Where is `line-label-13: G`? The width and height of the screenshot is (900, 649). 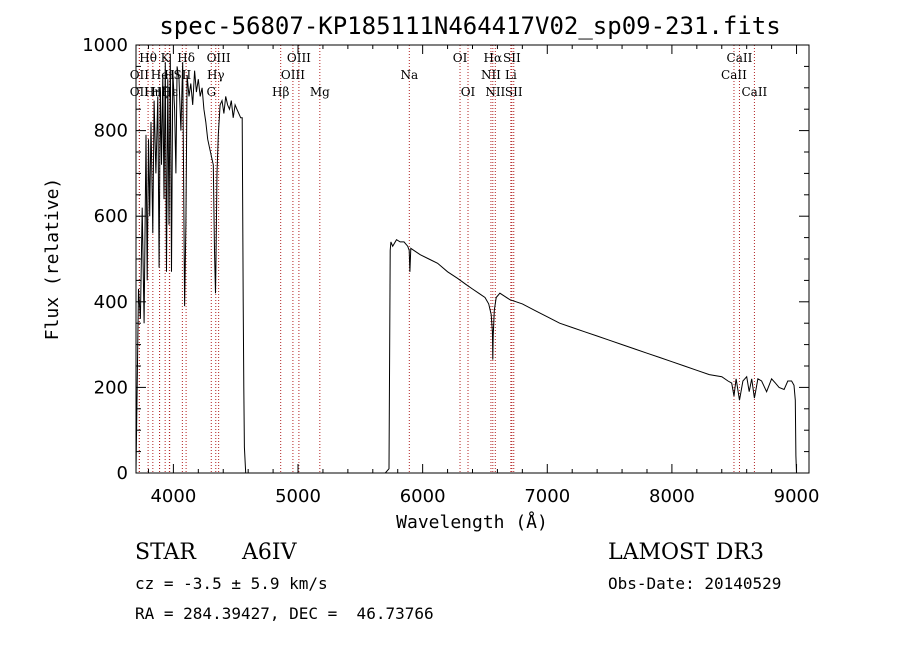 line-label-13: G is located at coordinates (211, 92).